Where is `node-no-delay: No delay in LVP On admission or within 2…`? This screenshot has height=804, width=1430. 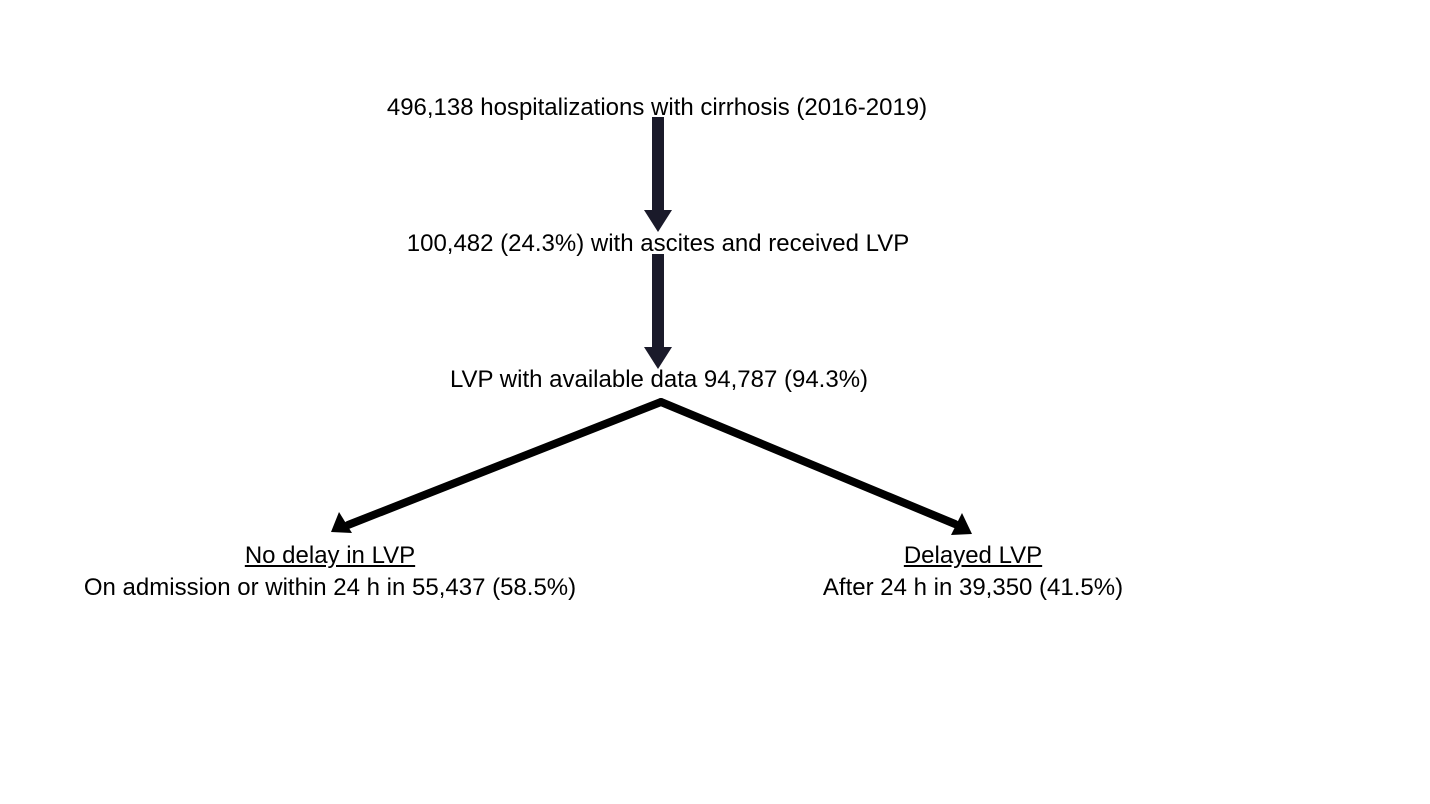 node-no-delay: No delay in LVP On admission or within 2… is located at coordinates (330, 572).